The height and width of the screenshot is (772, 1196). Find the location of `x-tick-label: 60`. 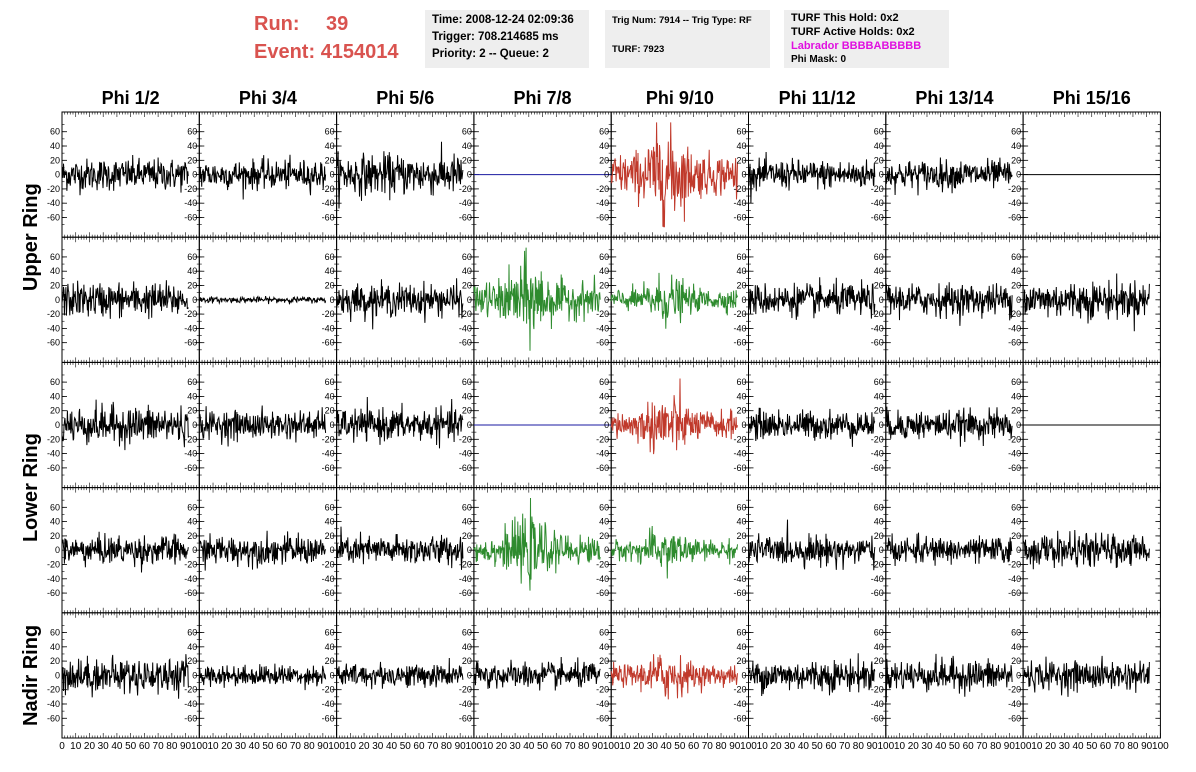

x-tick-label: 60 is located at coordinates (282, 746).